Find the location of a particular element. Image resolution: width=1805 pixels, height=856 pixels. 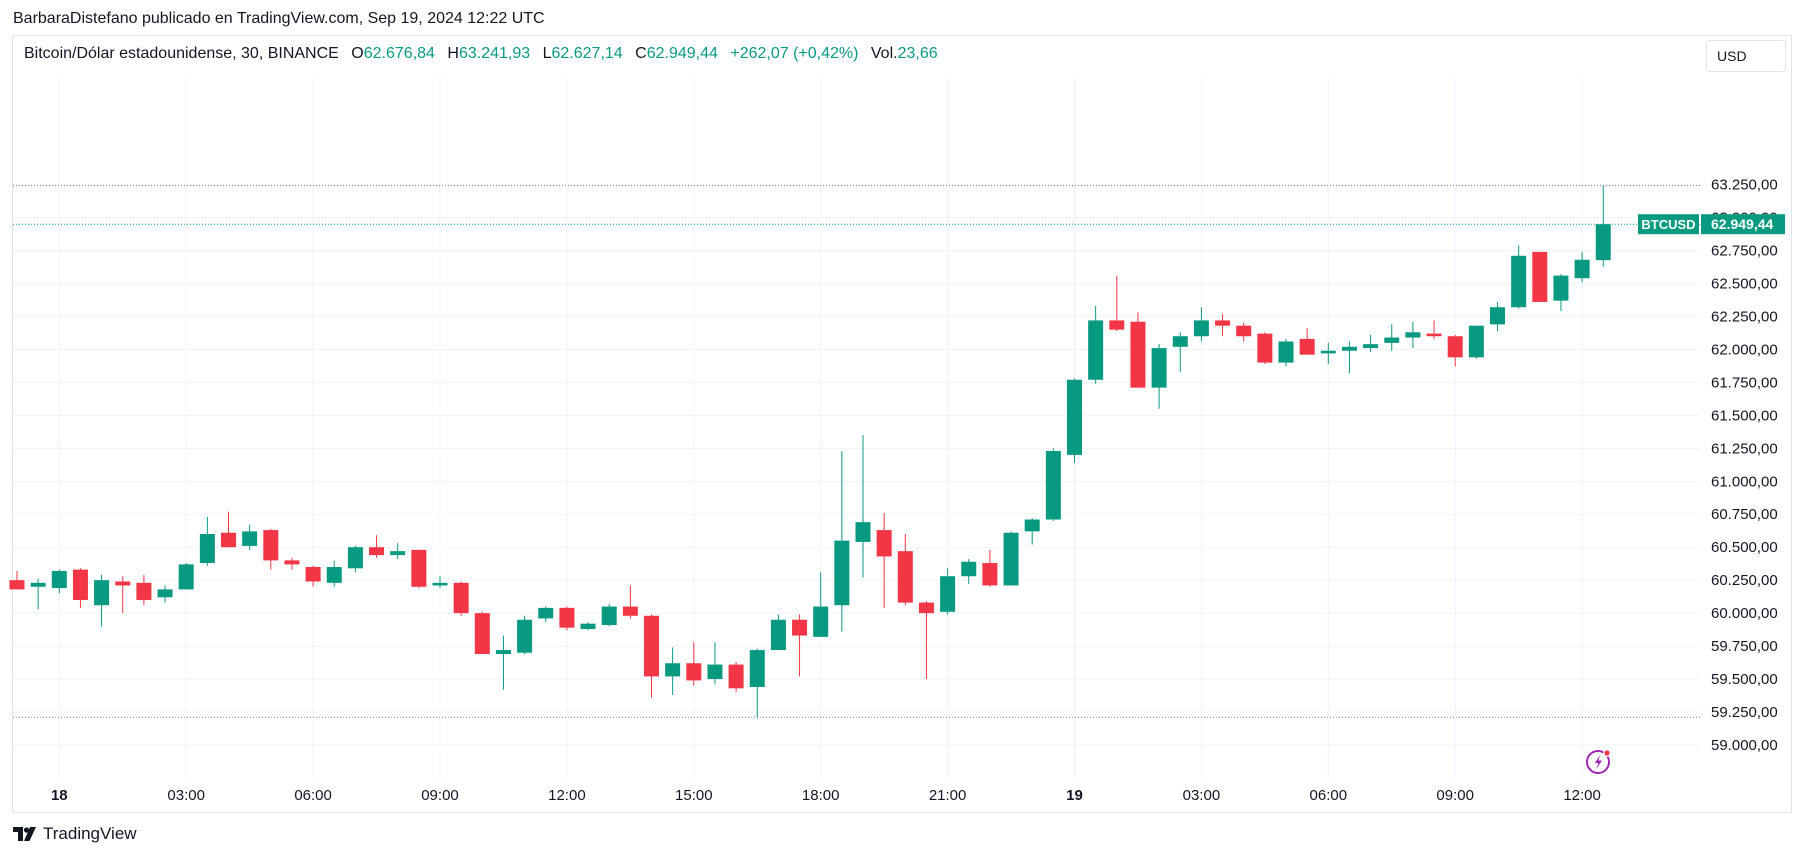

currency-button: USD is located at coordinates (1746, 56).